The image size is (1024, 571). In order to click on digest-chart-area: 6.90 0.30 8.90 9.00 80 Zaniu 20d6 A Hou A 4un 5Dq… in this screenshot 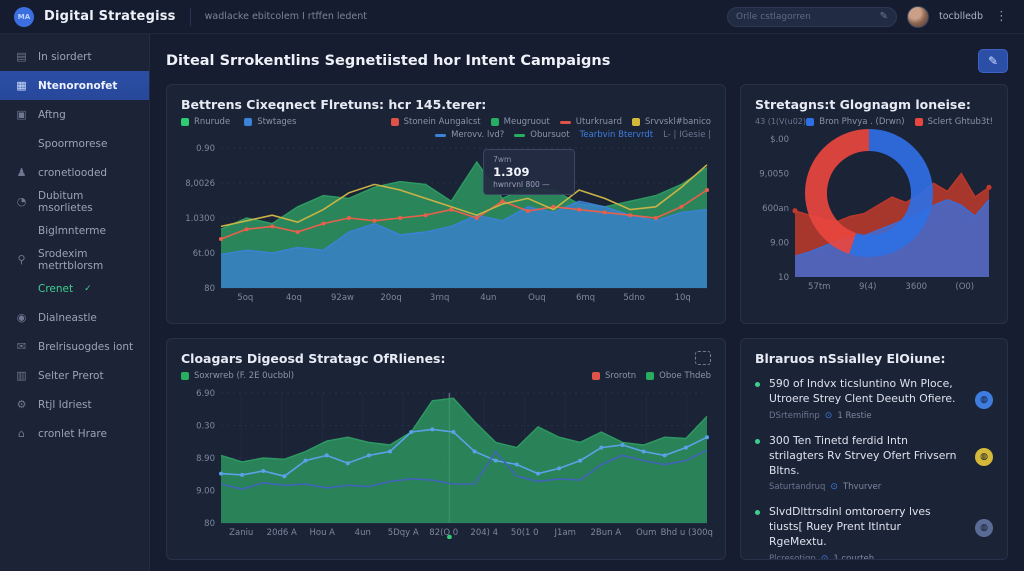, I will do `click(447, 465)`.